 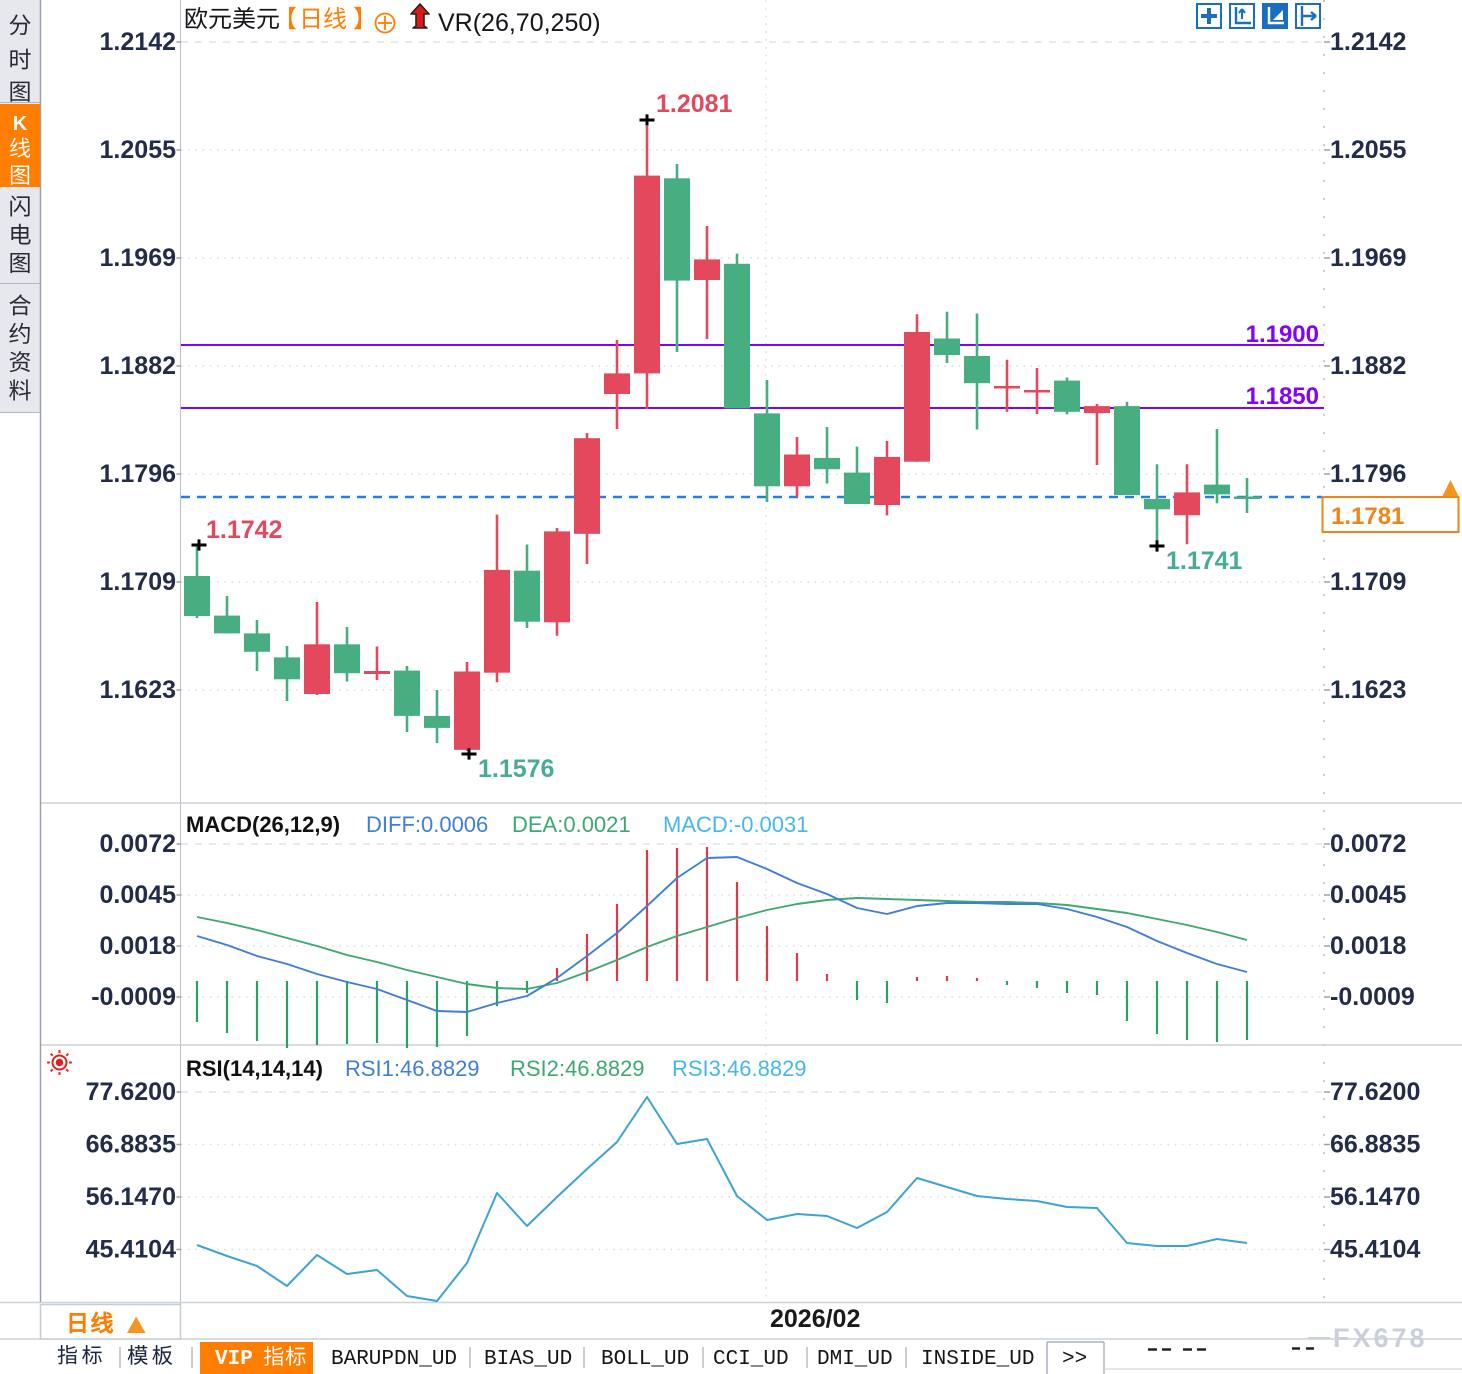 What do you see at coordinates (815, 1319) in the screenshot?
I see `svg-text: 2026/02` at bounding box center [815, 1319].